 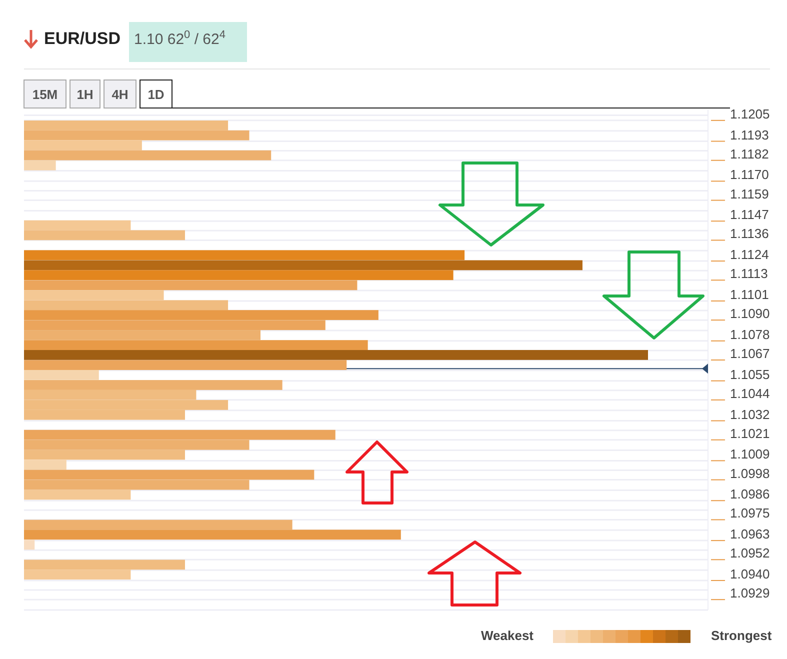 What do you see at coordinates (750, 494) in the screenshot?
I see `y-tick-label: 1.0986` at bounding box center [750, 494].